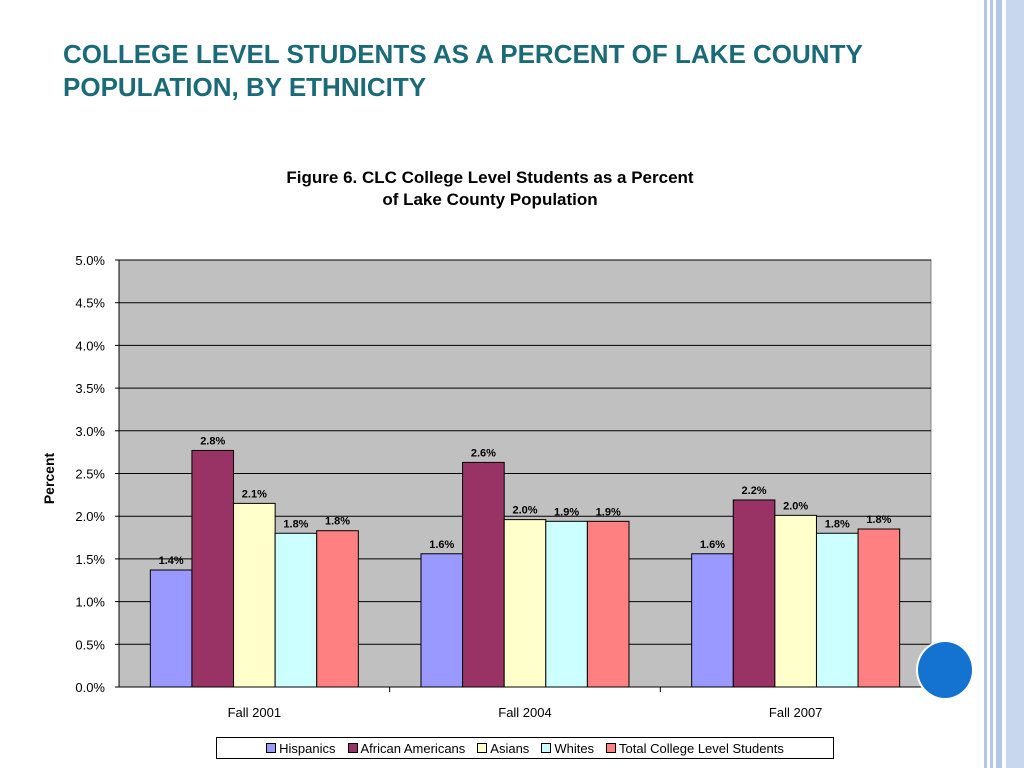 The height and width of the screenshot is (768, 1024). I want to click on data-label: 2.6%, so click(483, 453).